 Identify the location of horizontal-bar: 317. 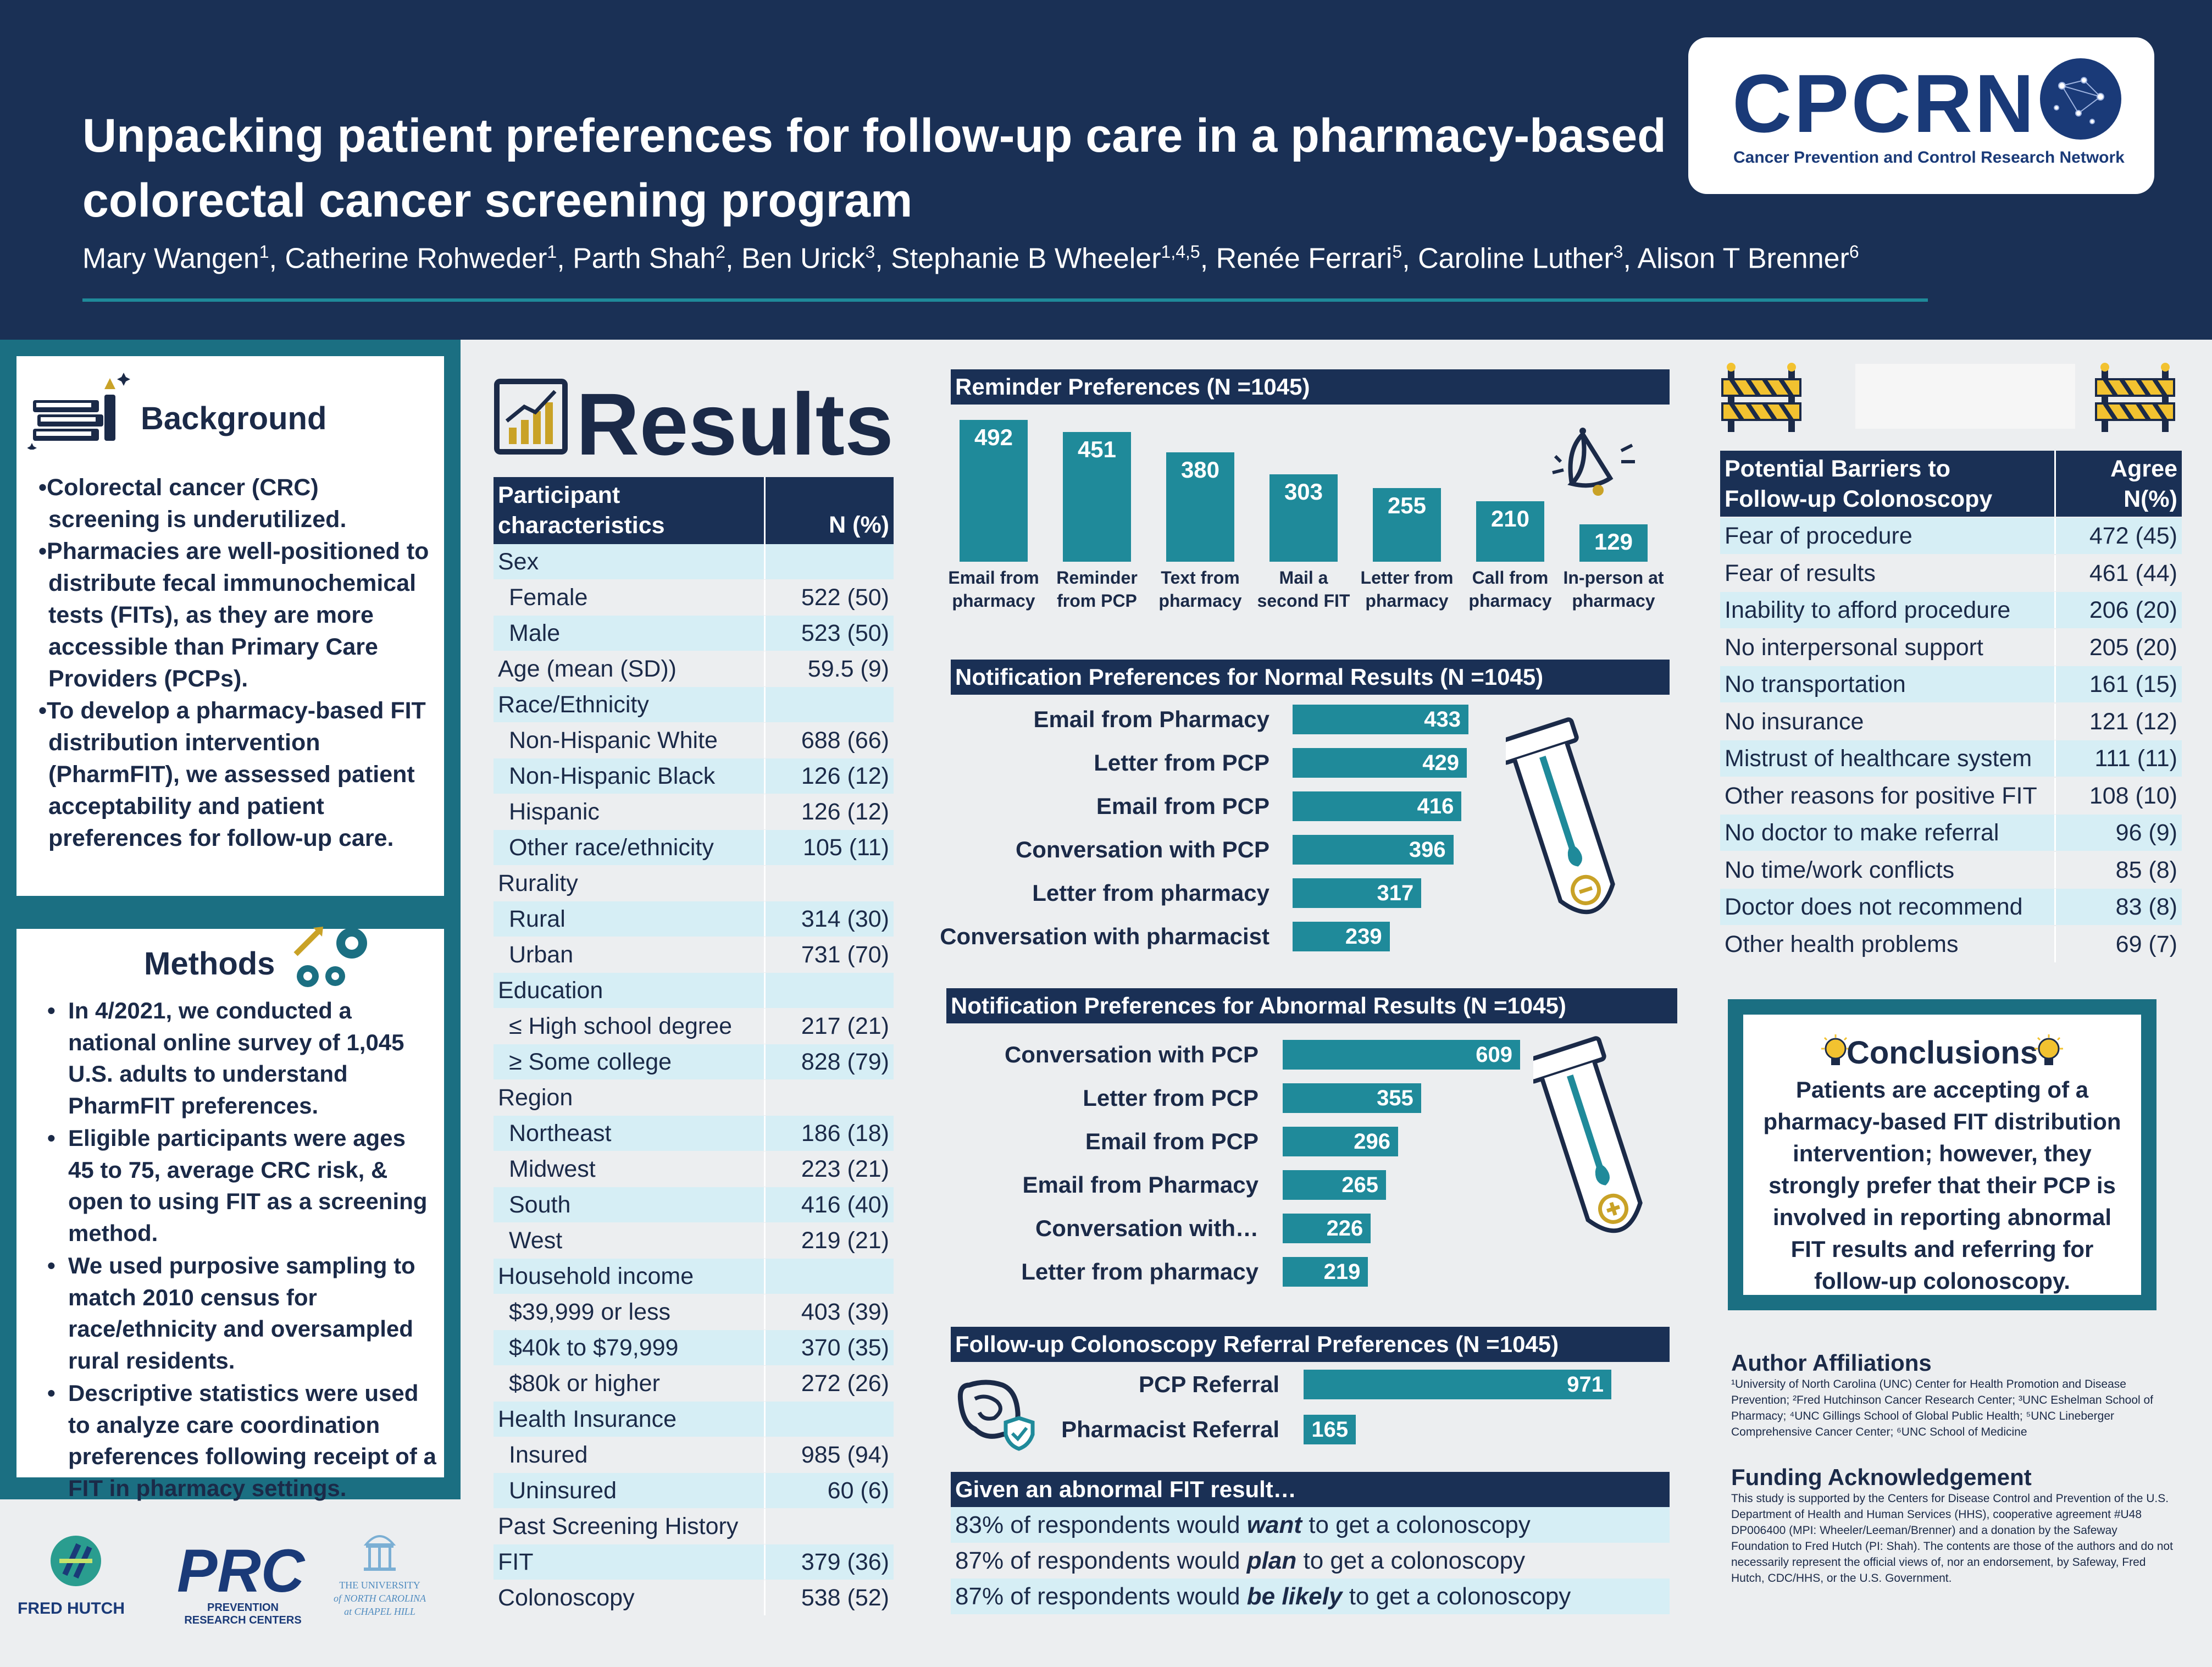
(1357, 893).